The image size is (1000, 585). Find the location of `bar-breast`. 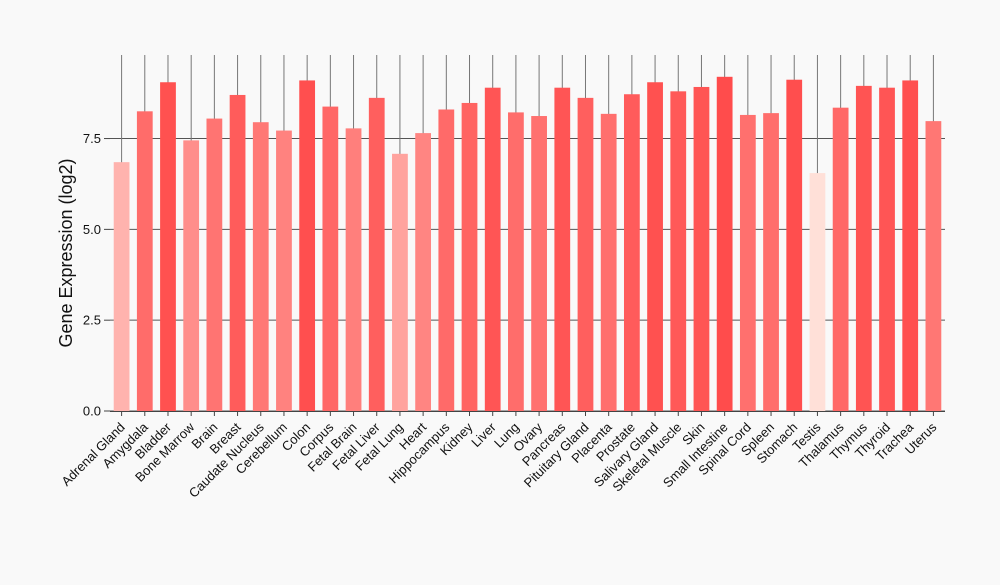

bar-breast is located at coordinates (237, 253).